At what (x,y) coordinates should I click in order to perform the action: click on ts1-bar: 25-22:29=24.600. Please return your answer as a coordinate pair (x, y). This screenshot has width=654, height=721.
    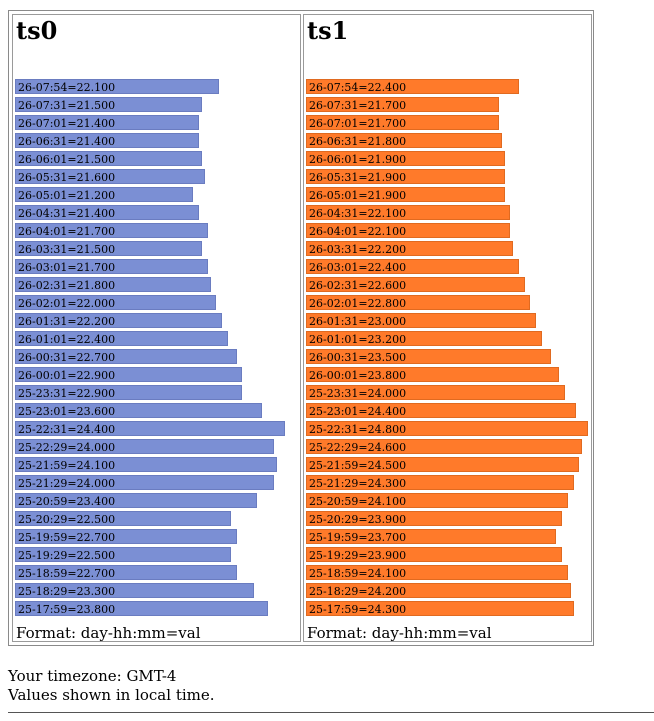
    Looking at the image, I should click on (444, 446).